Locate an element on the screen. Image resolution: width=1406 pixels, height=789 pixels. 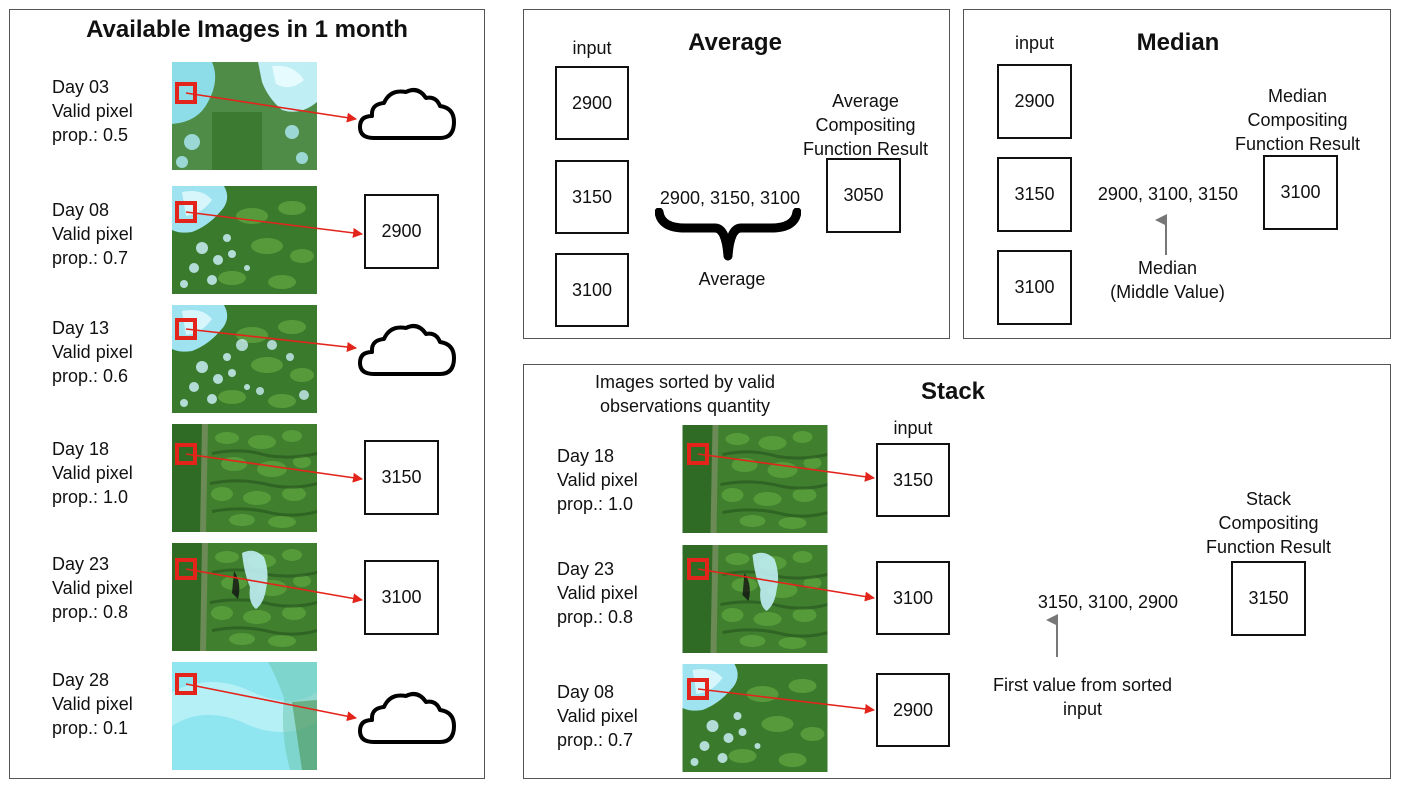
stack-sequence: 3150, 3100, 2900 is located at coordinates (1108, 602).